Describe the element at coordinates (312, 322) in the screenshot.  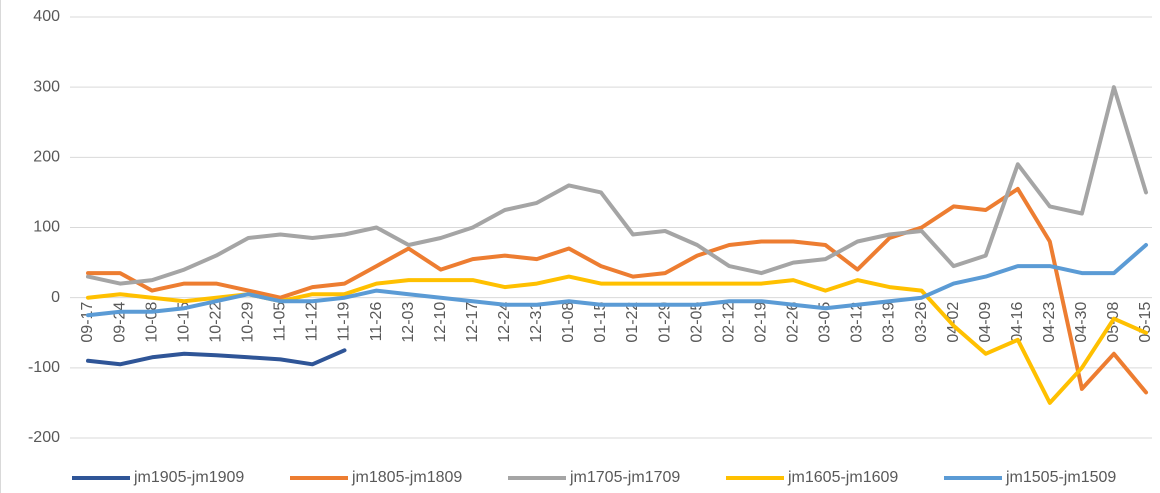
I see `x-tick-label: 11-12` at that location.